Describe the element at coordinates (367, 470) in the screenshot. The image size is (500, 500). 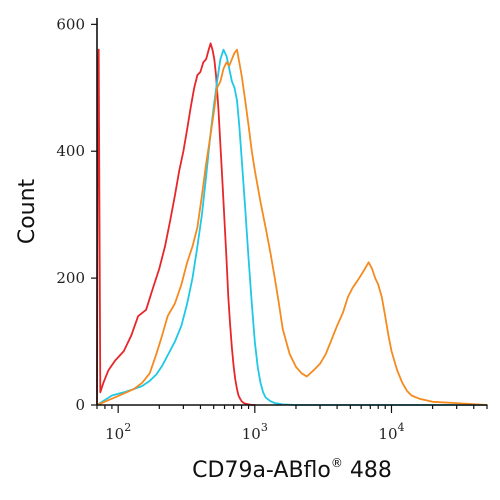
I see `x-axis-title-suffix: 488` at that location.